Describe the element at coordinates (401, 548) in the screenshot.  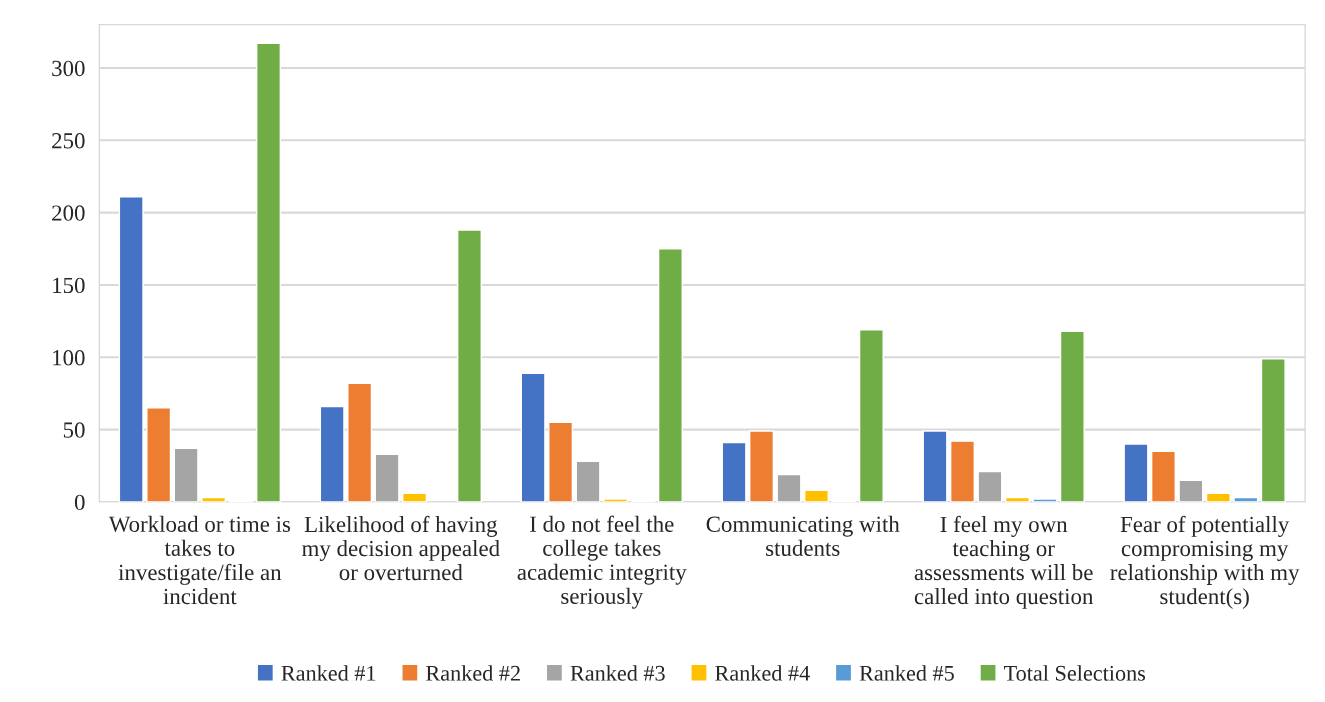
I see `x-tick-label: Likelihood of having my decision appealed or overturned` at that location.